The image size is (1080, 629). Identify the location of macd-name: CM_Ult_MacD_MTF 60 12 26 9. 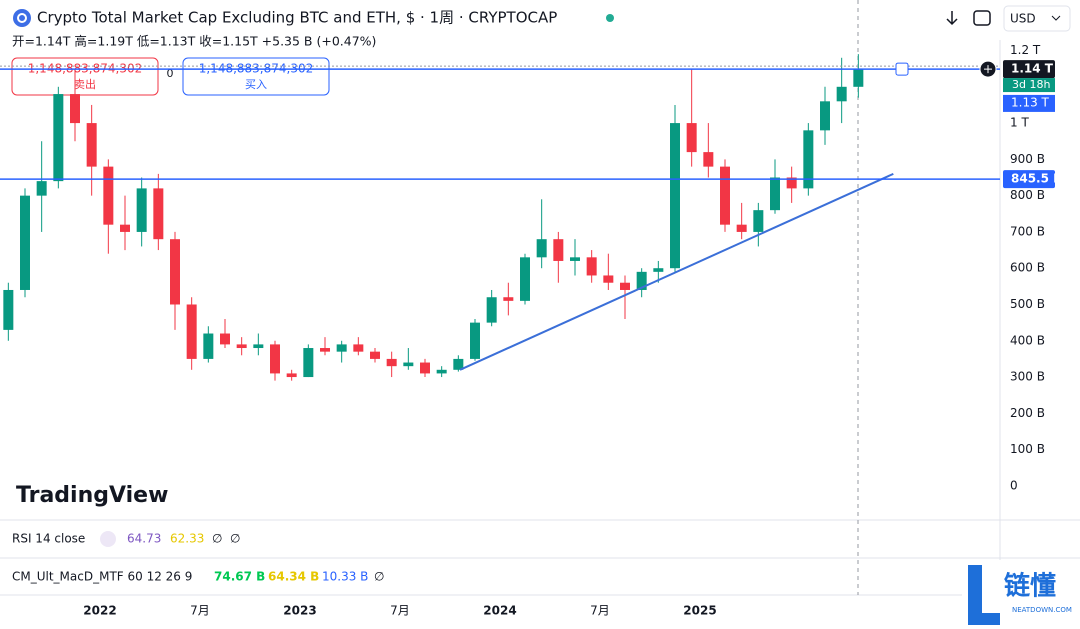
(102, 577).